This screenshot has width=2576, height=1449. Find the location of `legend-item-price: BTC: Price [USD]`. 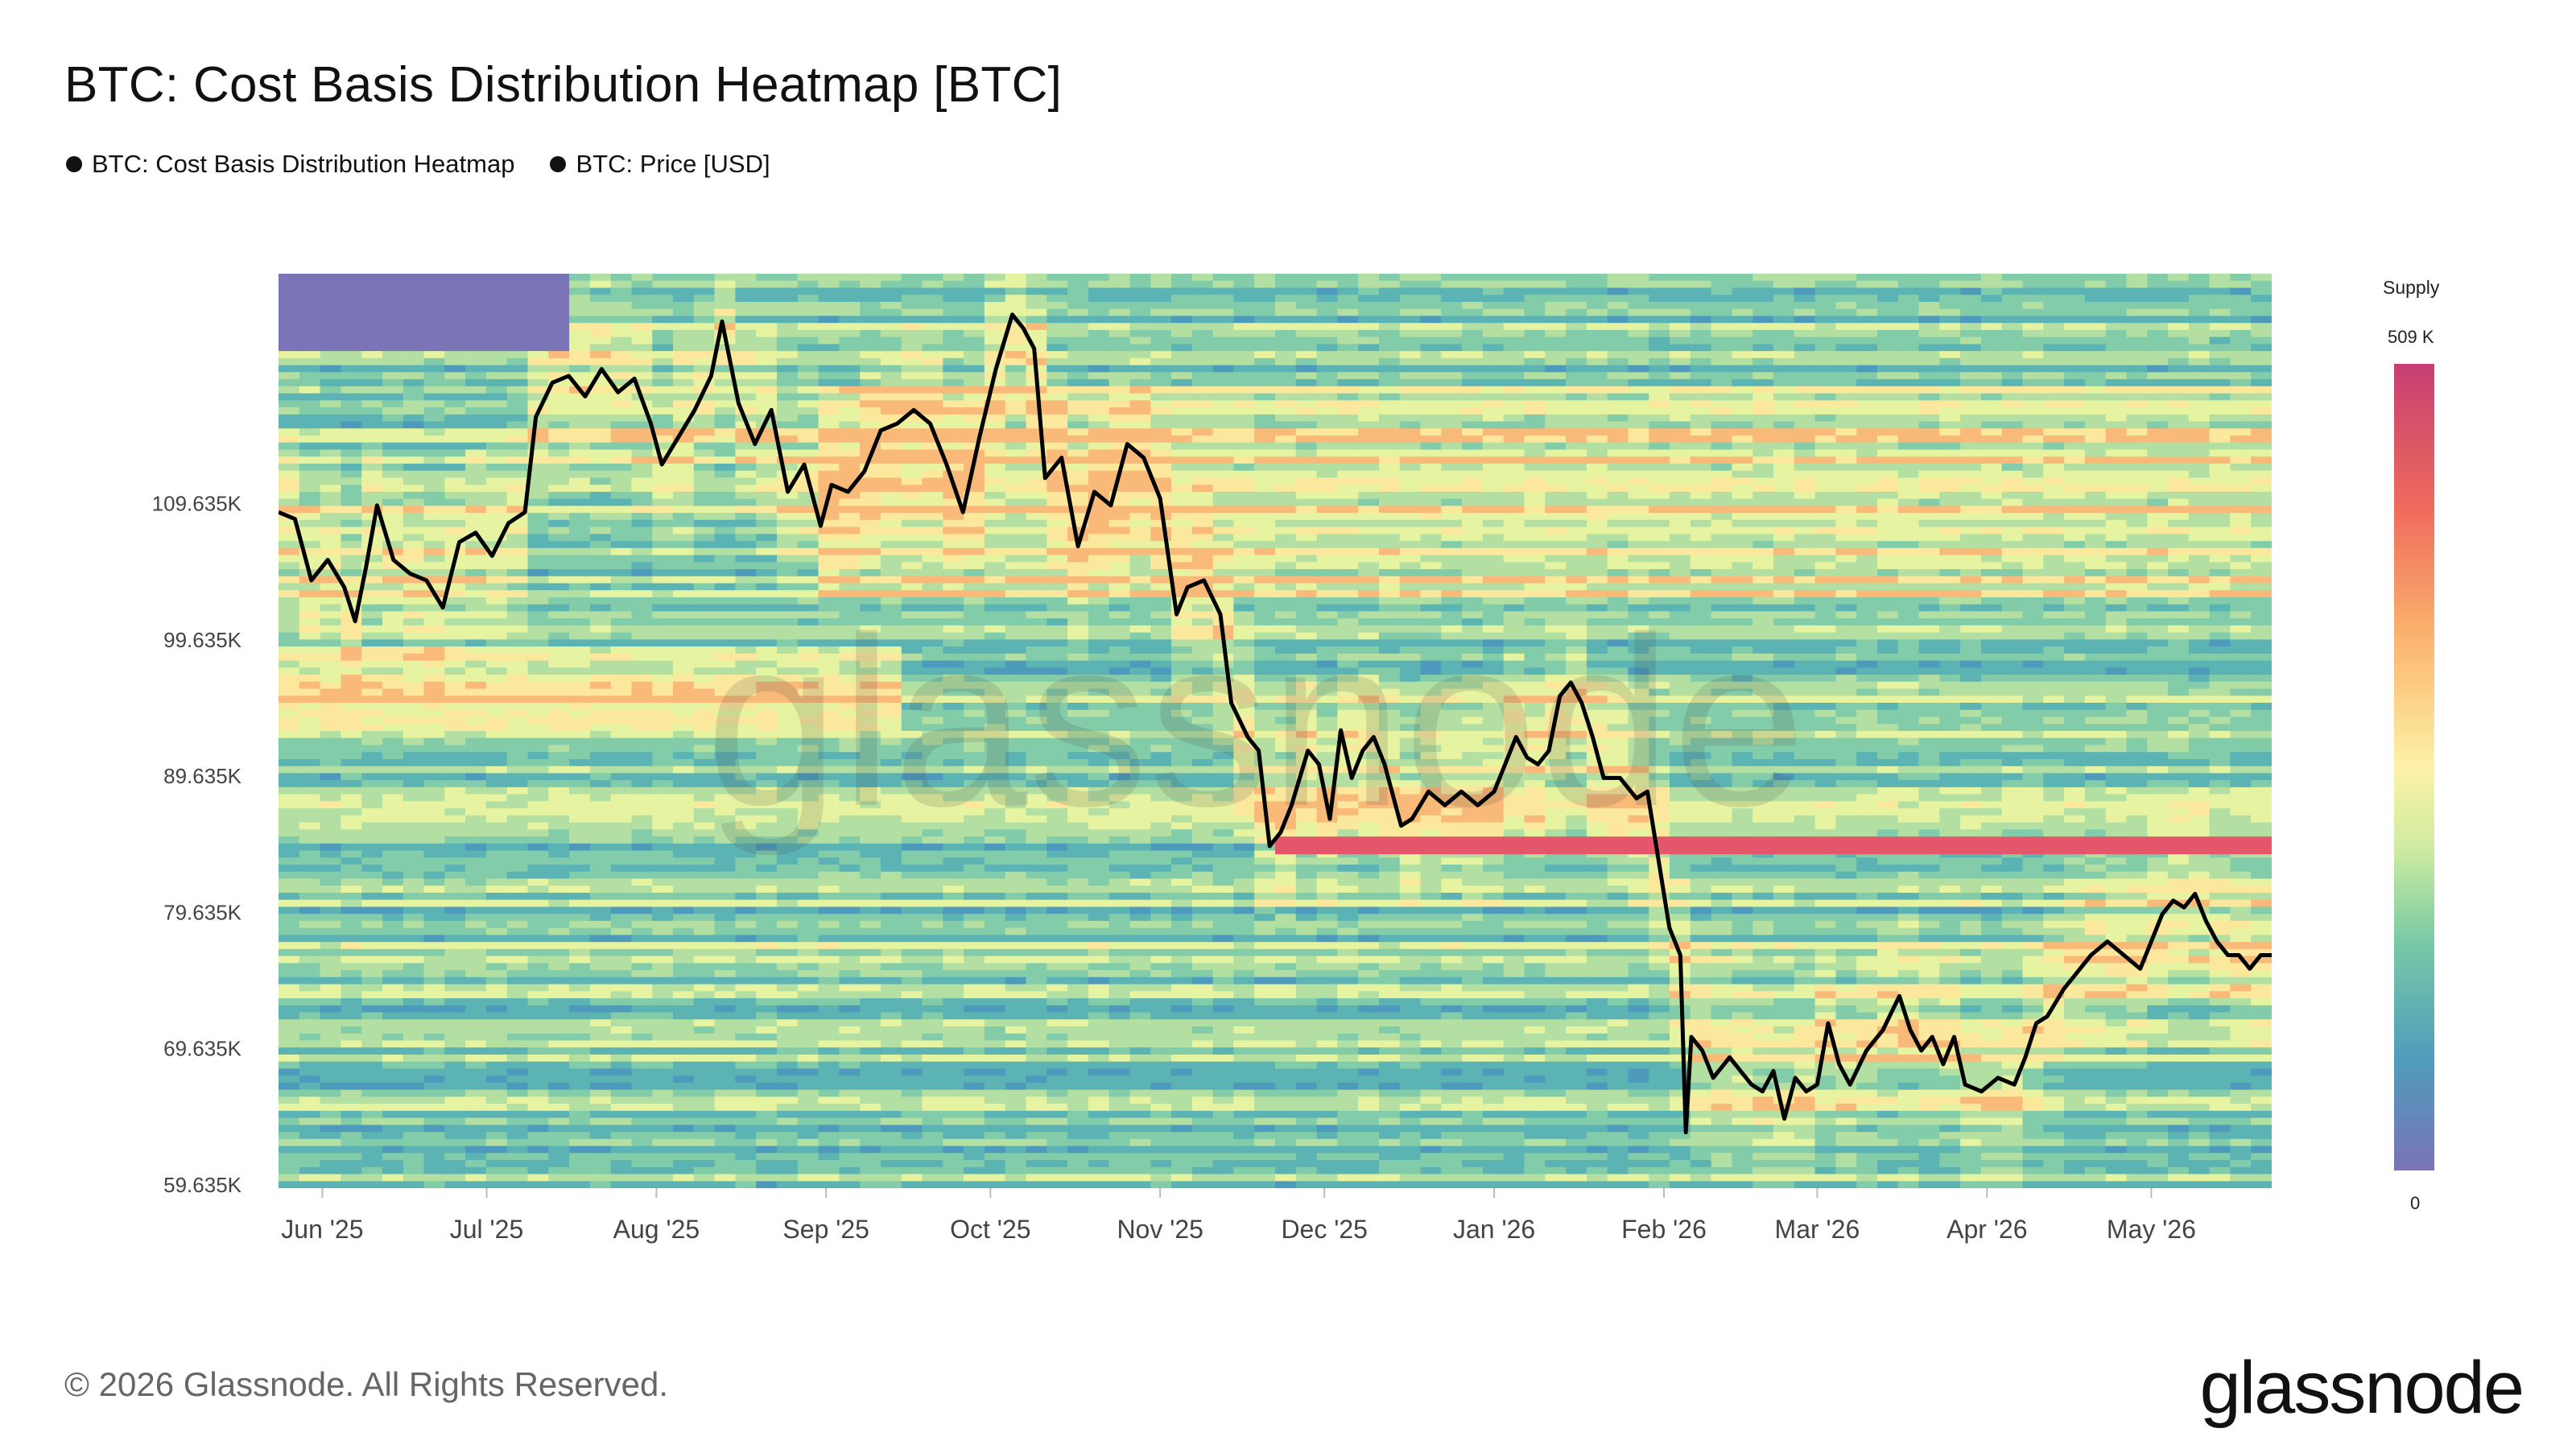

legend-item-price: BTC: Price [USD] is located at coordinates (660, 164).